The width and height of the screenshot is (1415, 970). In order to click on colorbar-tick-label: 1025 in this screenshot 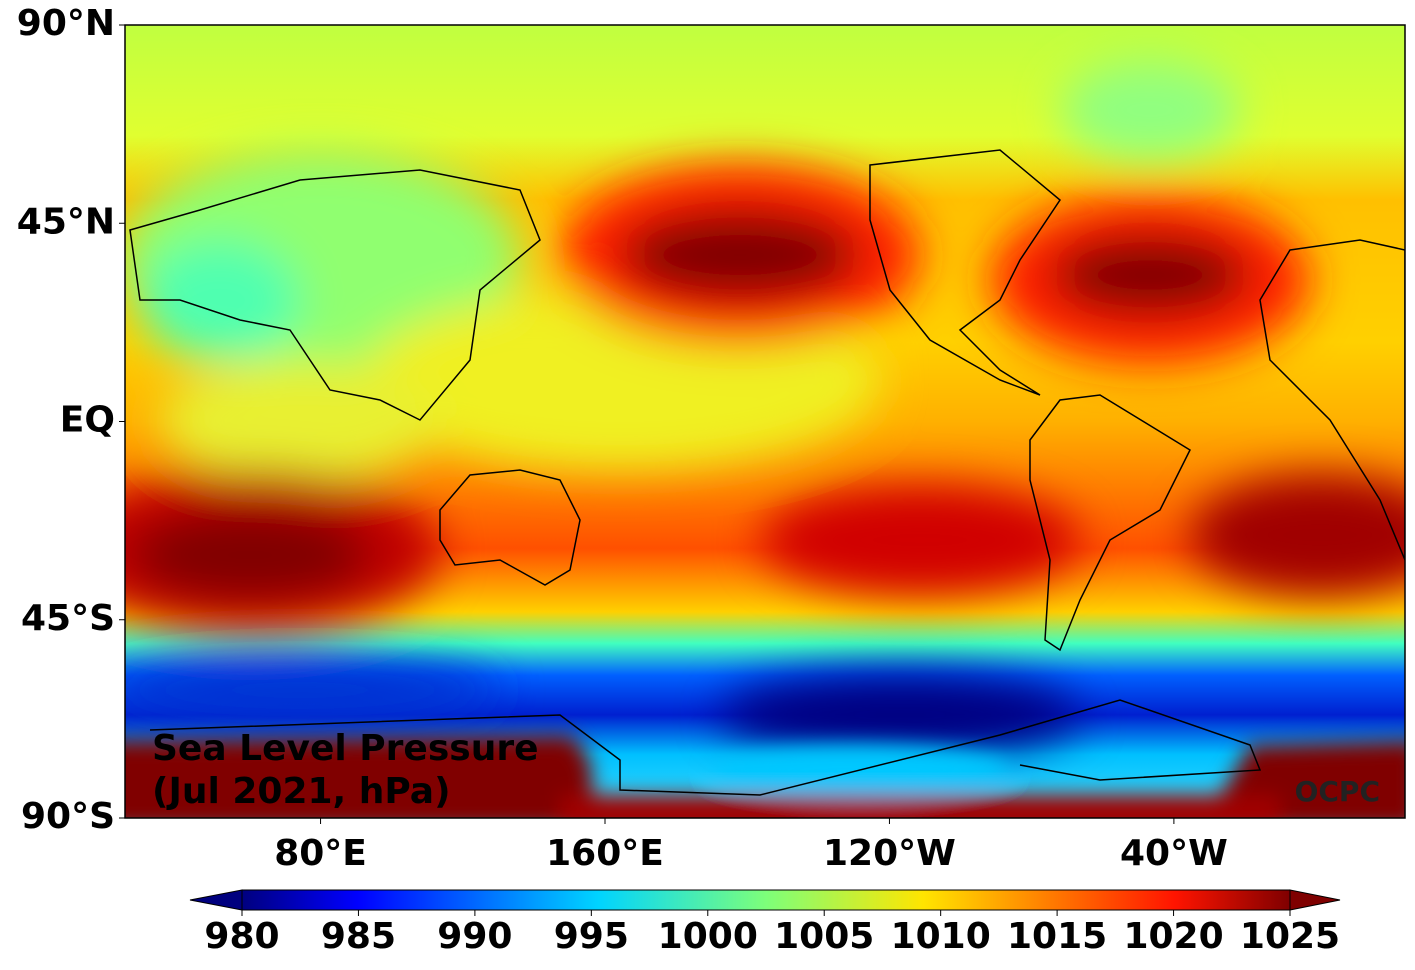, I will do `click(1290, 936)`.